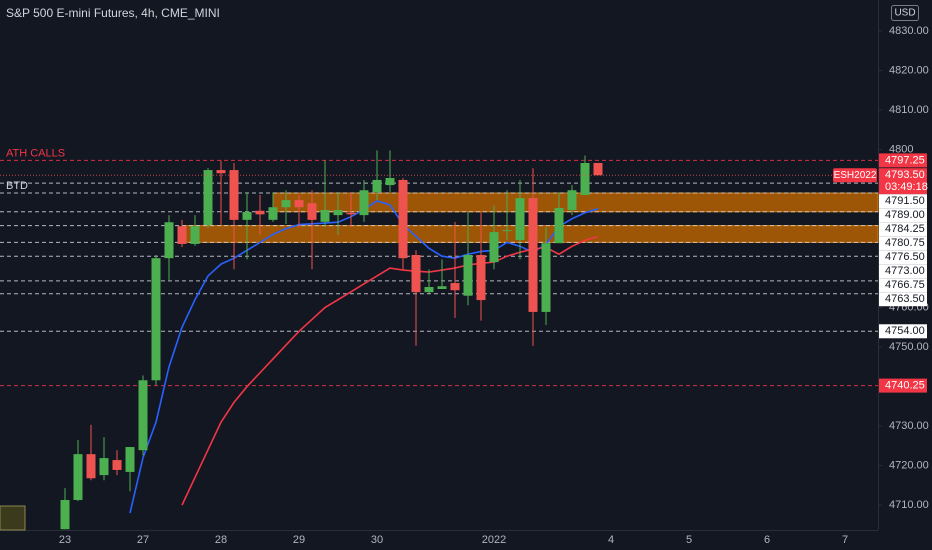 This screenshot has height=550, width=932. I want to click on countdown-label: 03:49:18, so click(906, 187).